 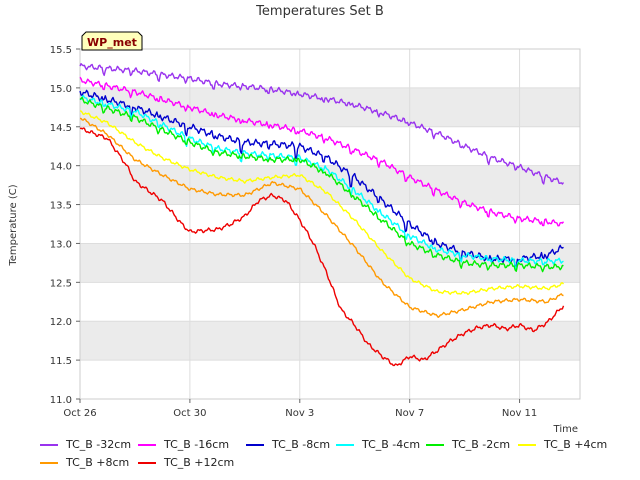 What do you see at coordinates (197, 444) in the screenshot?
I see `legend-label: TC_B -16cm` at bounding box center [197, 444].